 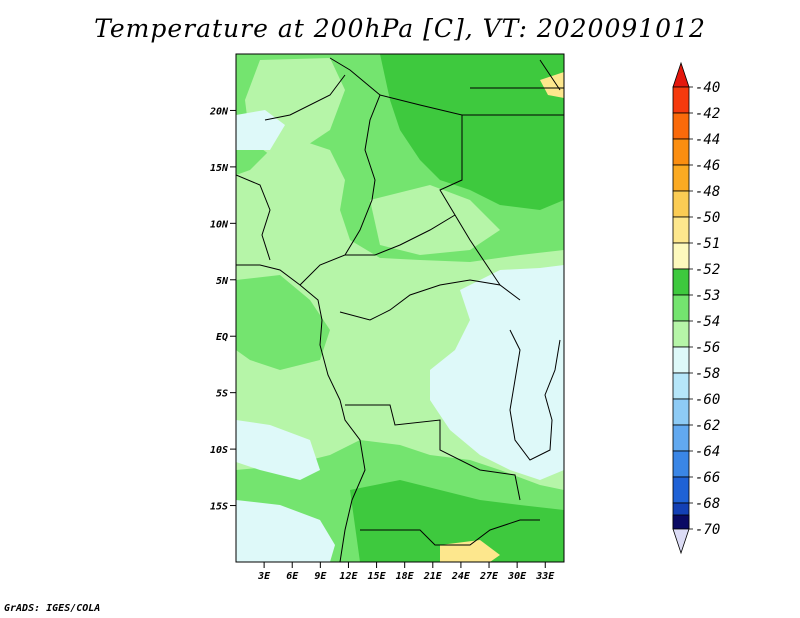 What do you see at coordinates (535, 395) in the screenshot?
I see `border-lakes` at bounding box center [535, 395].